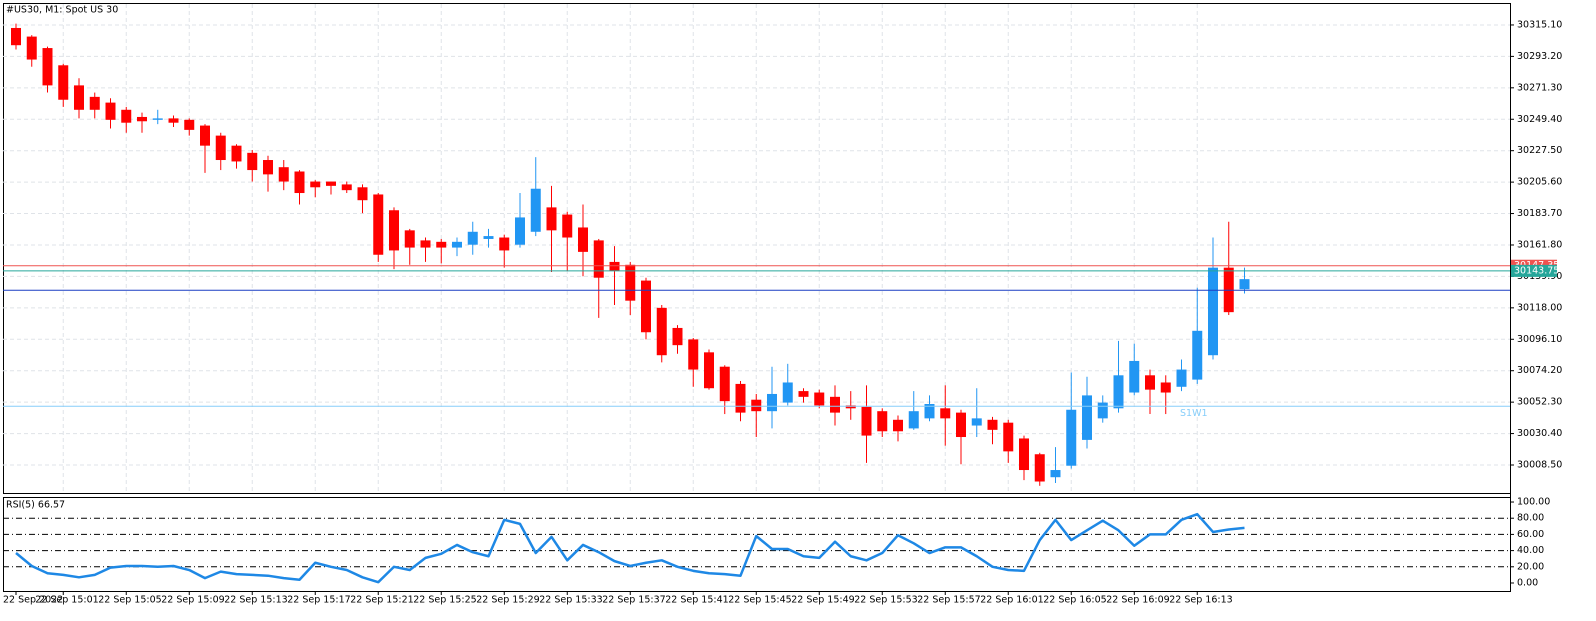  What do you see at coordinates (1527, 582) in the screenshot?
I see `y-tick-label: 0.00` at bounding box center [1527, 582].